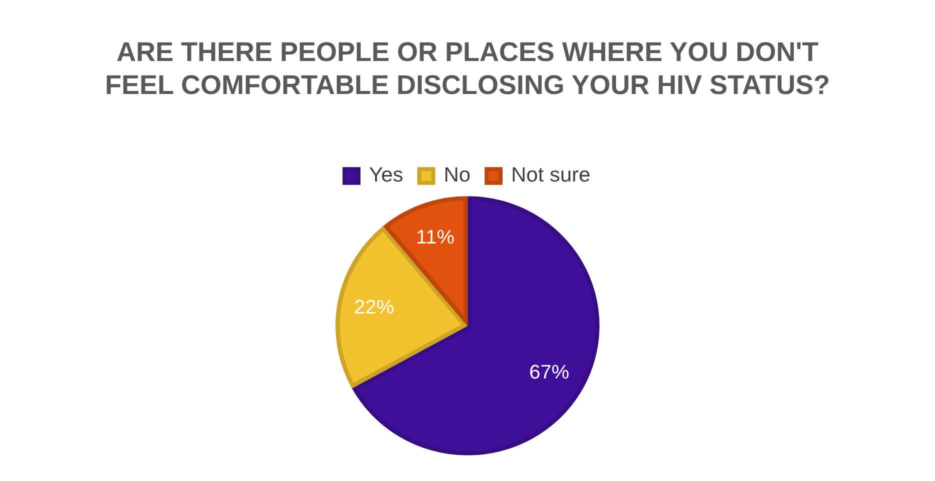 This screenshot has width=935, height=481. What do you see at coordinates (549, 373) in the screenshot?
I see `data-label: 67%` at bounding box center [549, 373].